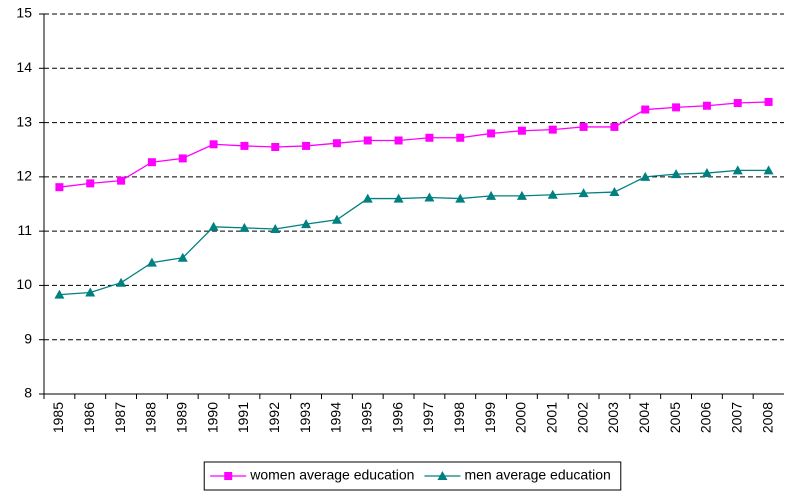  What do you see at coordinates (89, 417) in the screenshot?
I see `x-tick-label: 1986` at bounding box center [89, 417].